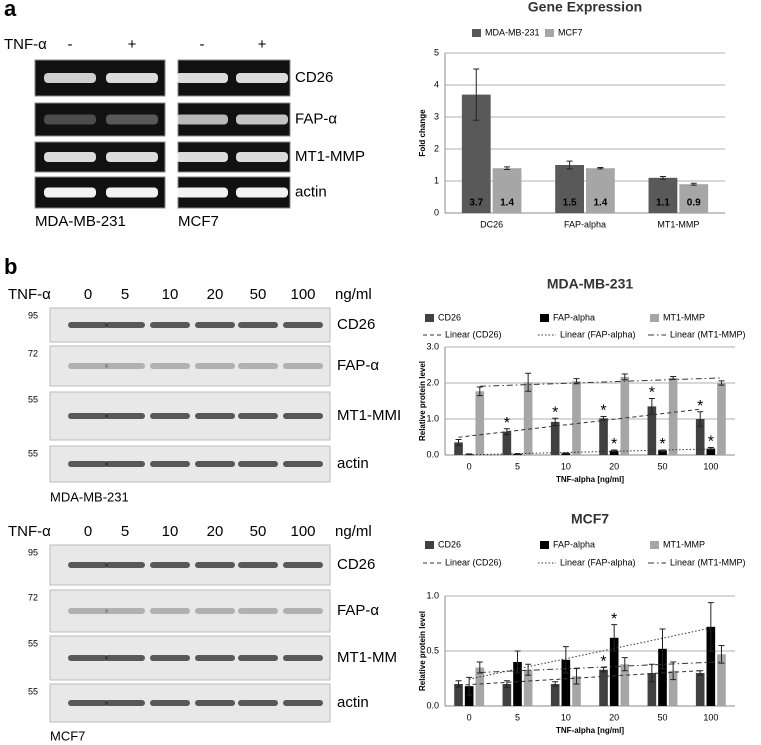 The width and height of the screenshot is (761, 745). Describe the element at coordinates (469, 717) in the screenshot. I see `x-tick-label: 0` at that location.